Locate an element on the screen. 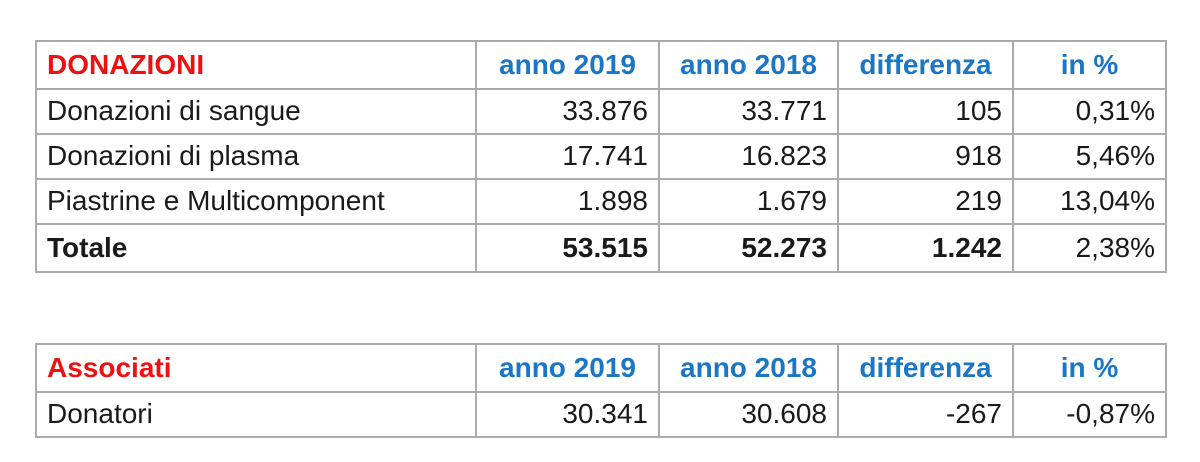 The width and height of the screenshot is (1200, 462). value-percent: 13,04% is located at coordinates (1089, 201).